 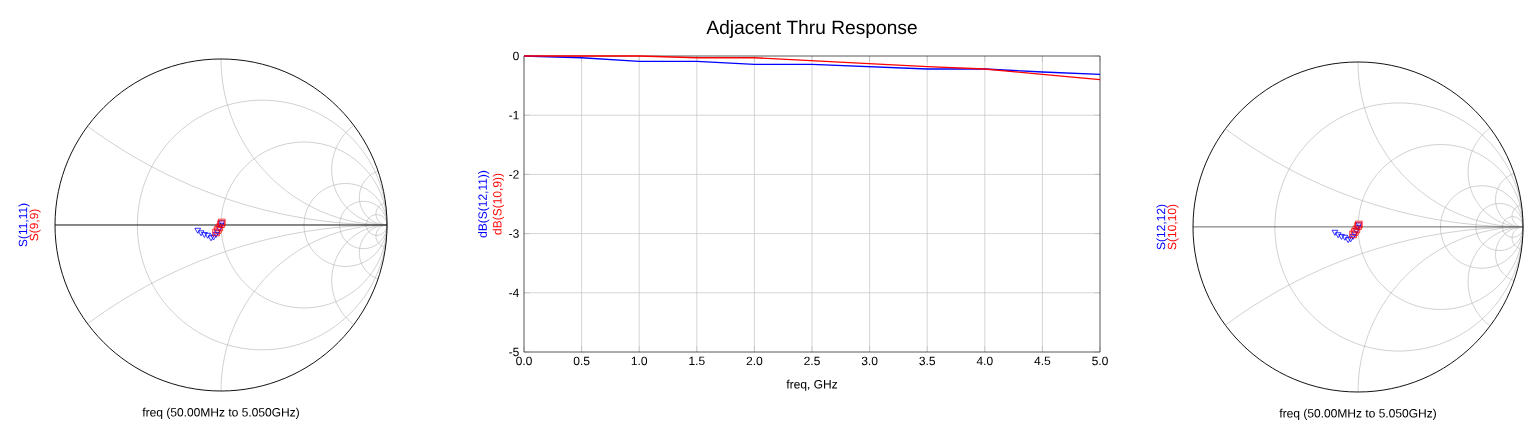 I want to click on text: S(9,9), so click(x=35, y=225).